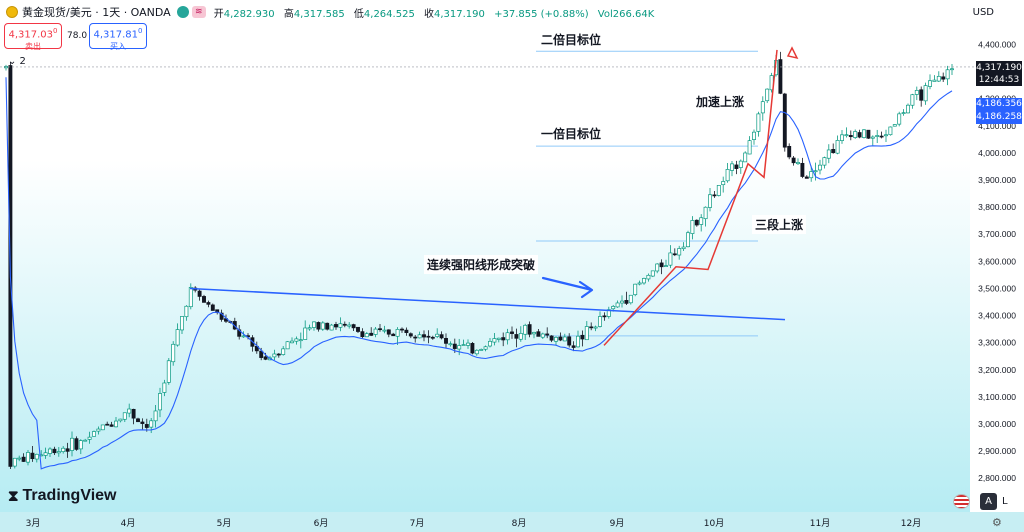 The image size is (1024, 532). I want to click on price-tick-label: 3,800.000, so click(997, 207).